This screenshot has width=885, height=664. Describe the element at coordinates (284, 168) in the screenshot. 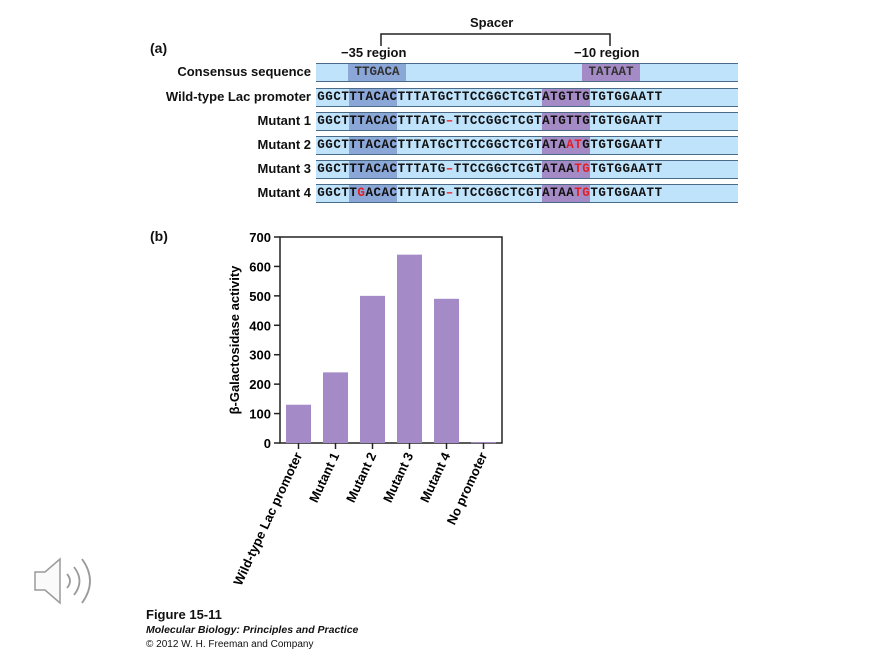

I see `row-label: Mutant 3` at that location.